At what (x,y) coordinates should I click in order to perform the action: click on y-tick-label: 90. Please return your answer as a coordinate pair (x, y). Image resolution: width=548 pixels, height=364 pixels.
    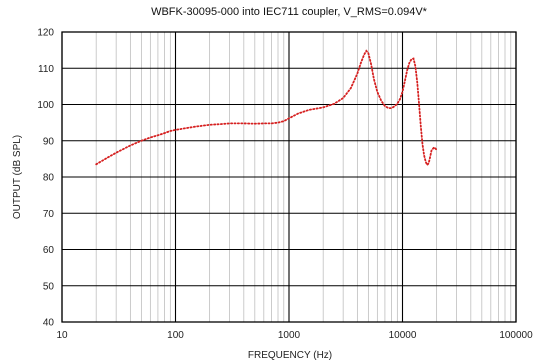
    Looking at the image, I should click on (49, 141).